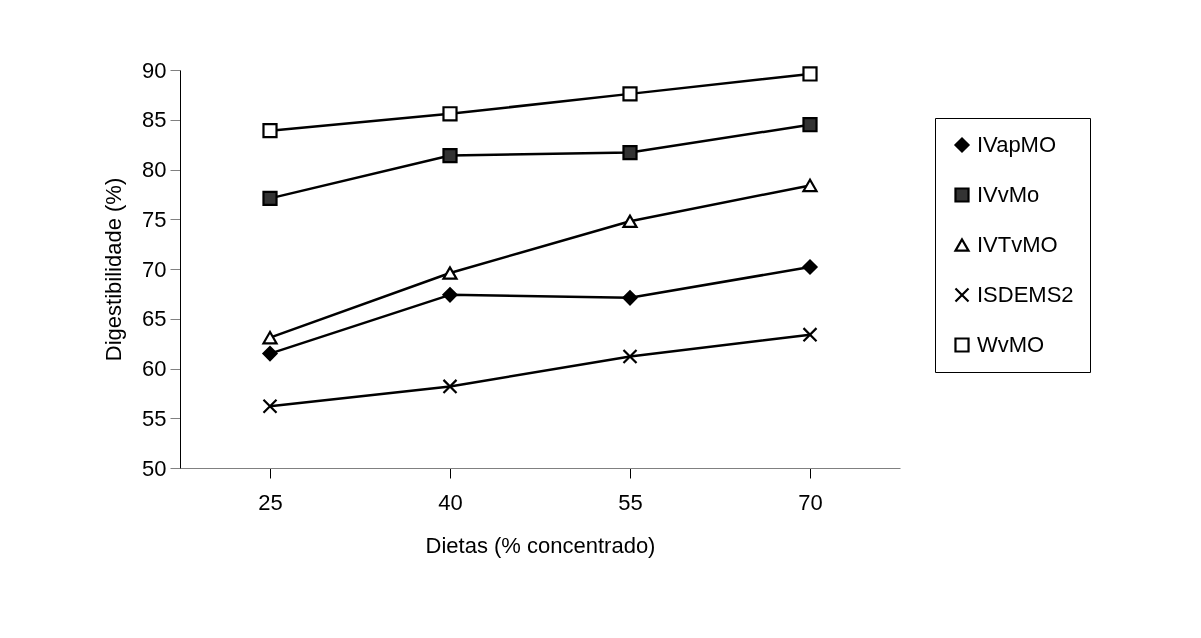 The image size is (1201, 638). I want to click on y-tick-label: 65, so click(154, 319).